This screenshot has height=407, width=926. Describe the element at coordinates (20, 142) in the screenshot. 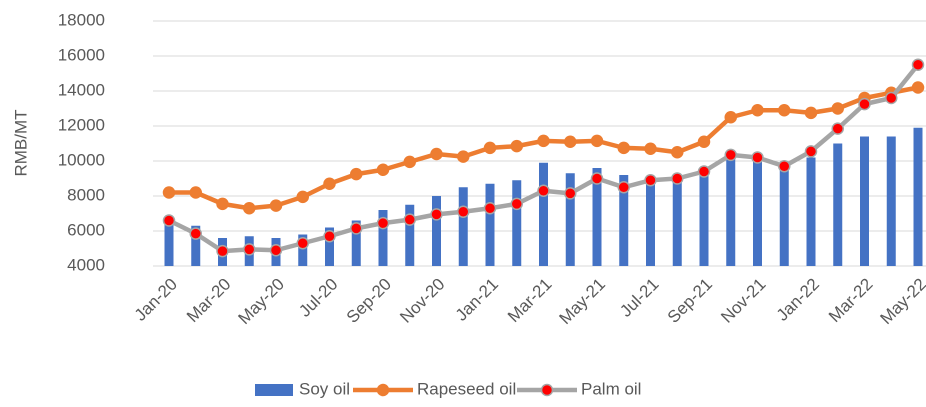

I see `y-axis-label: RMB/MT` at that location.